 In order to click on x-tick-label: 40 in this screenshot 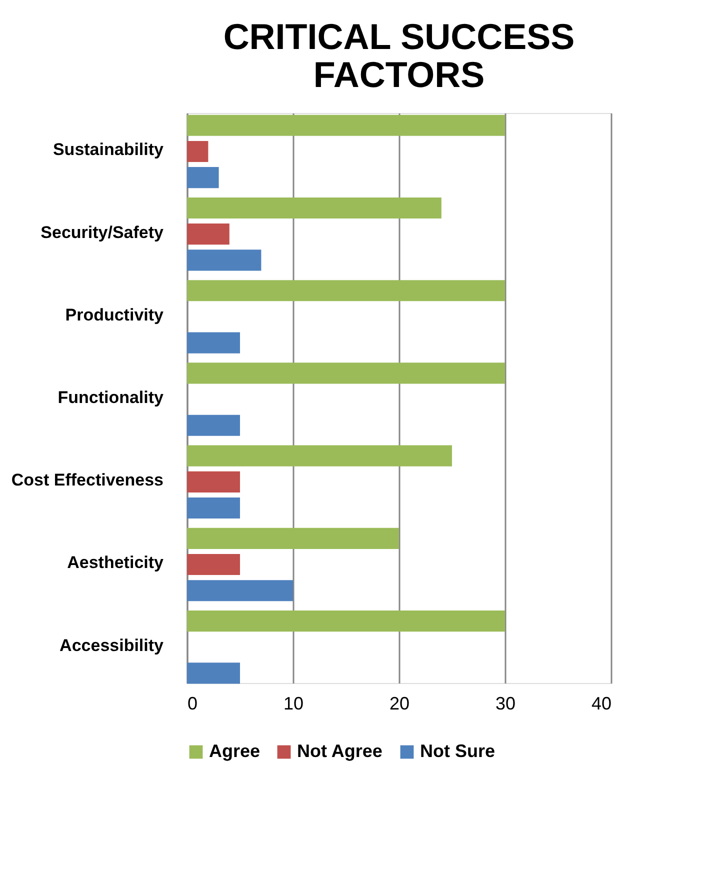, I will do `click(601, 704)`.